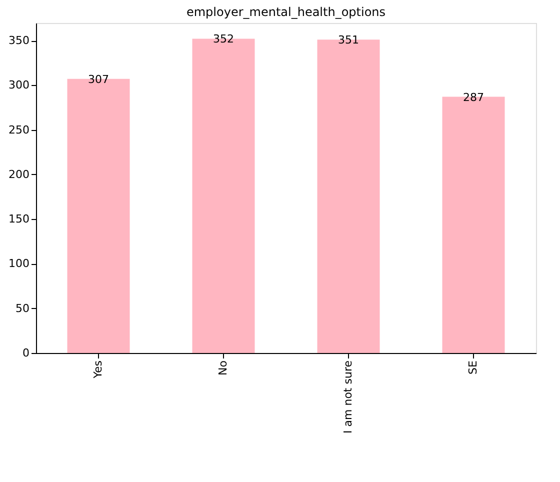  I want to click on x-tick-label: No, so click(223, 368).